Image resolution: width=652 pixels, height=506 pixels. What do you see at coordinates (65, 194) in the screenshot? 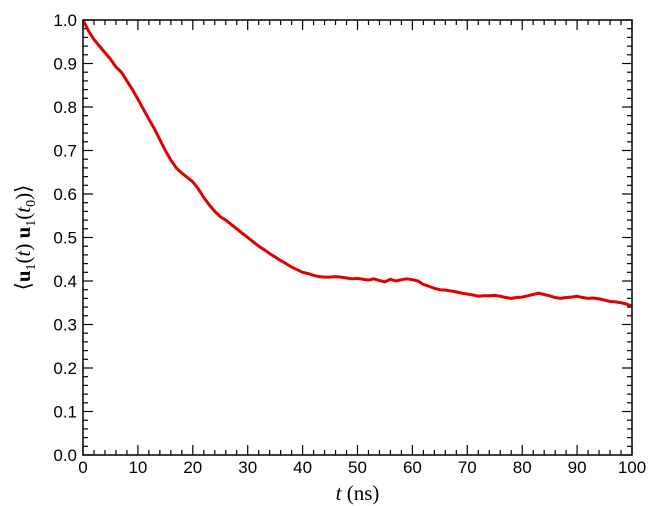
I see `y-tick-label: 0.6` at bounding box center [65, 194].